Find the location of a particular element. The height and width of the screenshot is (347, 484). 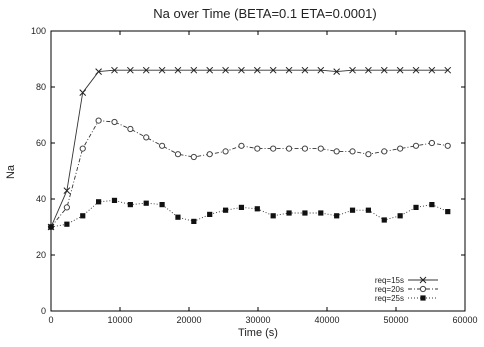

series-2-point-10-shape is located at coordinates (210, 214).